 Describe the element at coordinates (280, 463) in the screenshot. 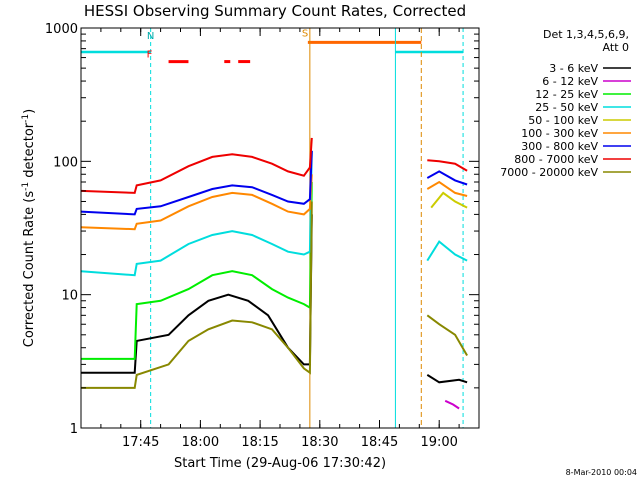

I see `x-axis-label: Start Time (29-Aug-06 17:30:42)` at that location.